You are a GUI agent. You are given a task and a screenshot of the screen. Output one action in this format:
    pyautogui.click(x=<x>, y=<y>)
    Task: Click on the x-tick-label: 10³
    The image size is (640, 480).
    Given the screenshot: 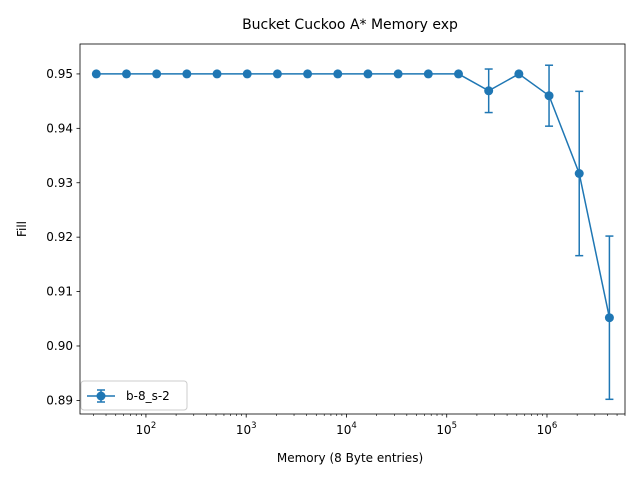 What is the action you would take?
    pyautogui.click(x=246, y=429)
    